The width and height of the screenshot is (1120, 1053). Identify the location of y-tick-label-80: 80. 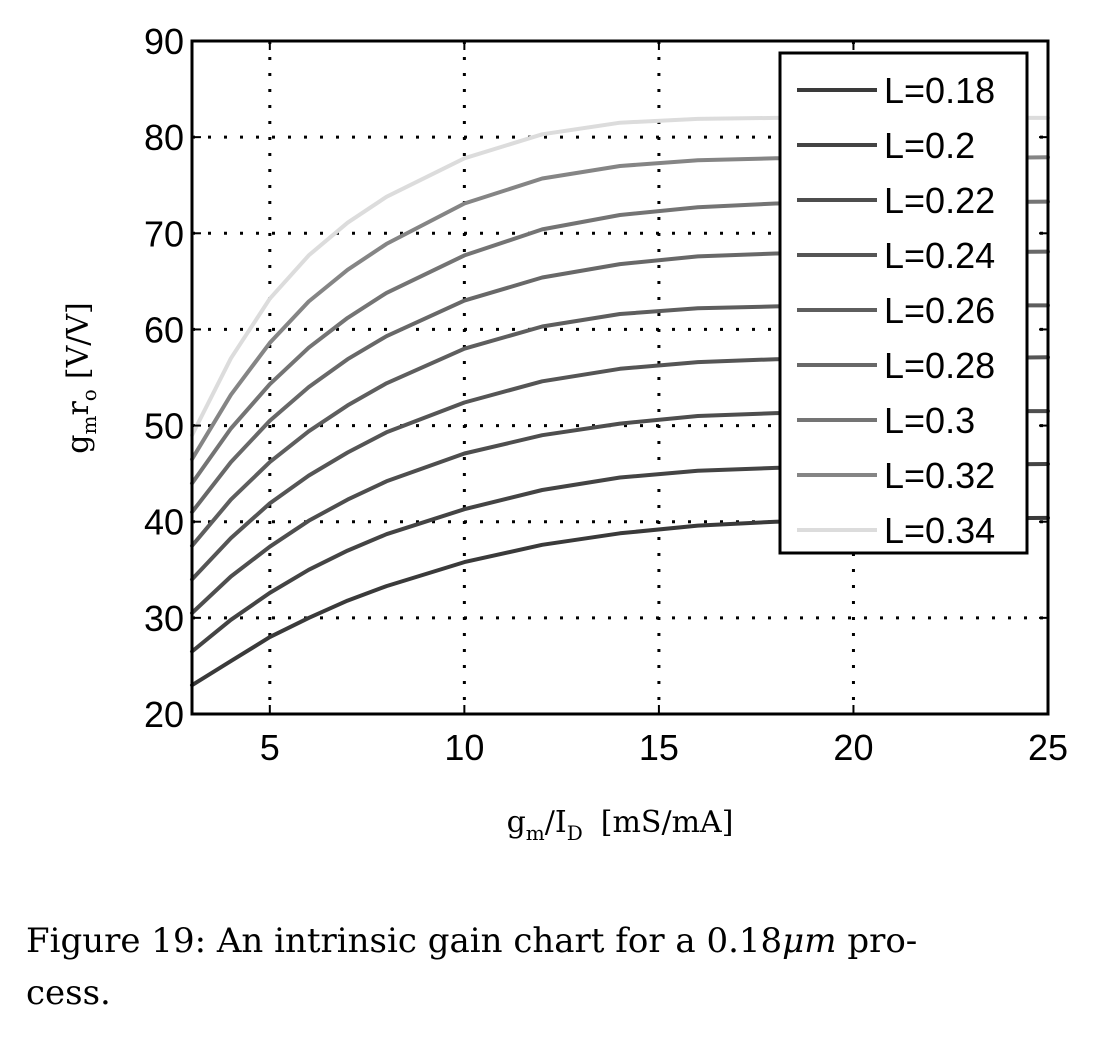
(164, 137).